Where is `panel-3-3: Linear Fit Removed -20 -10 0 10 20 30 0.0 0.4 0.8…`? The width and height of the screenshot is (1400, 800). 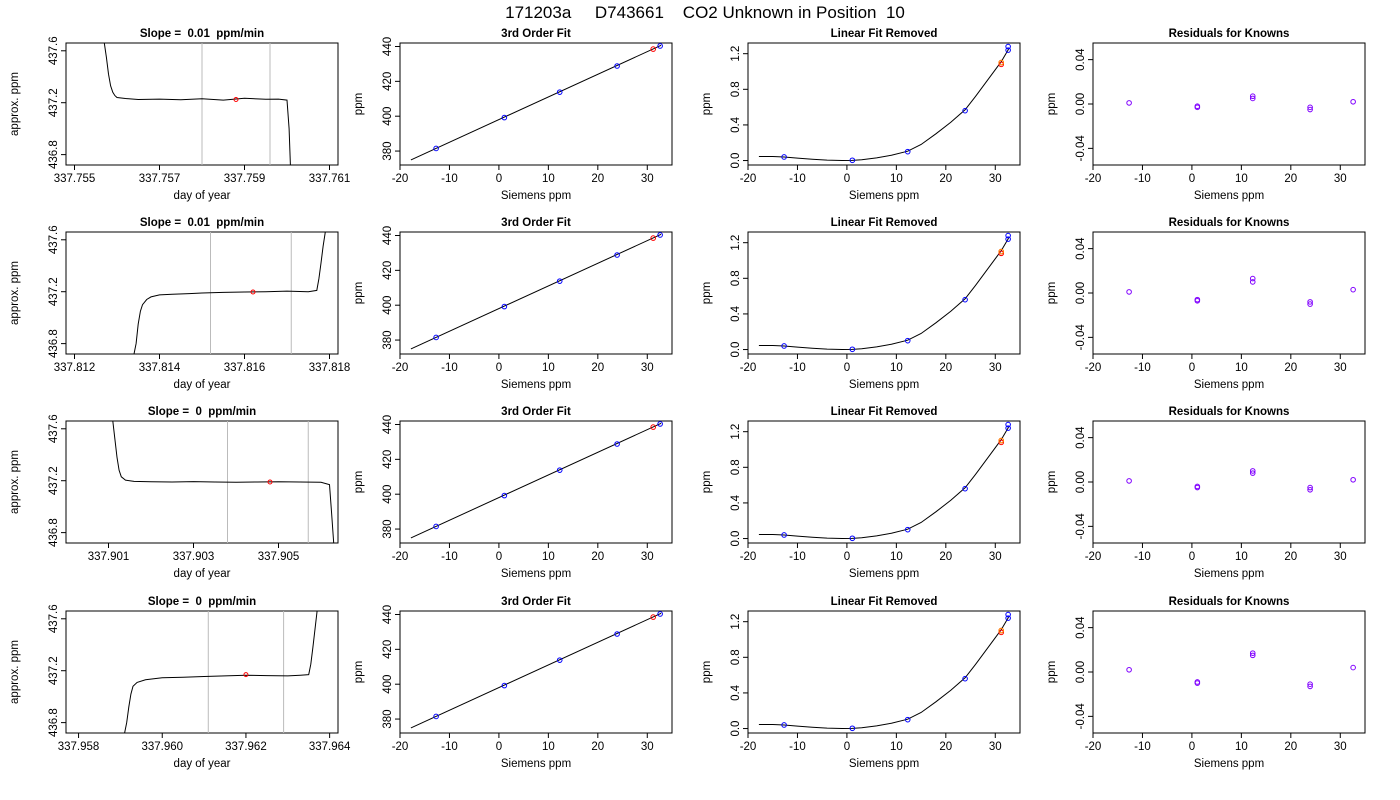
panel-3-3: Linear Fit Removed -20 -10 0 10 20 30 0.0 0.4 0.8… is located at coordinates (861, 493).